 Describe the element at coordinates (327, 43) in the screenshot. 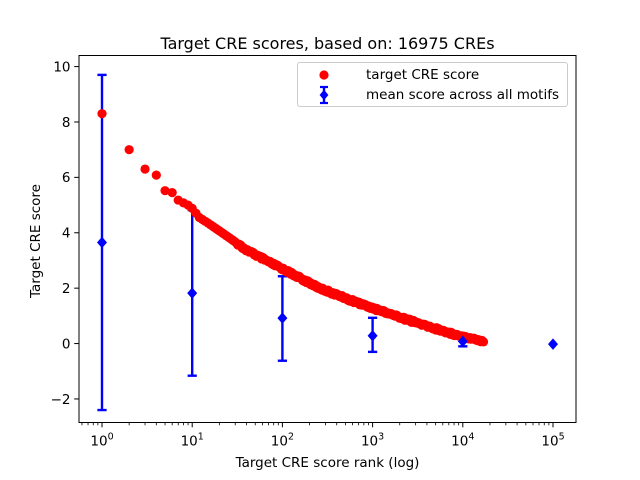

I see `chart-title: Target CRE scores, based on: 16975 CREs` at that location.